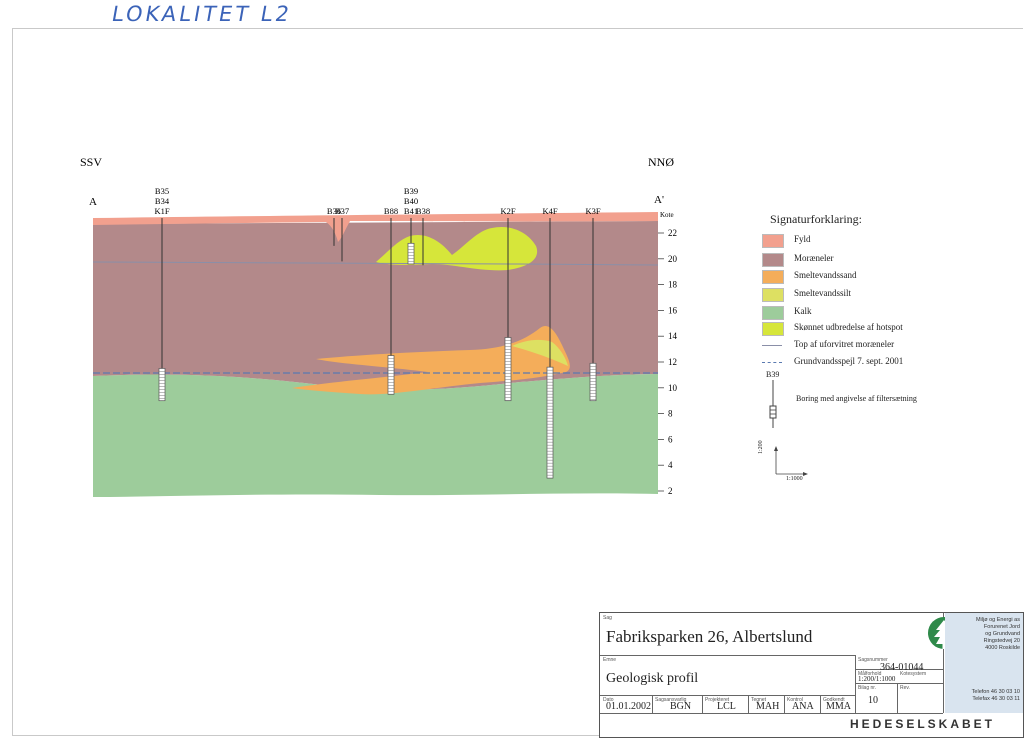 The height and width of the screenshot is (741, 1034). Describe the element at coordinates (673, 310) in the screenshot. I see `elevation-tick-label: 16` at that location.